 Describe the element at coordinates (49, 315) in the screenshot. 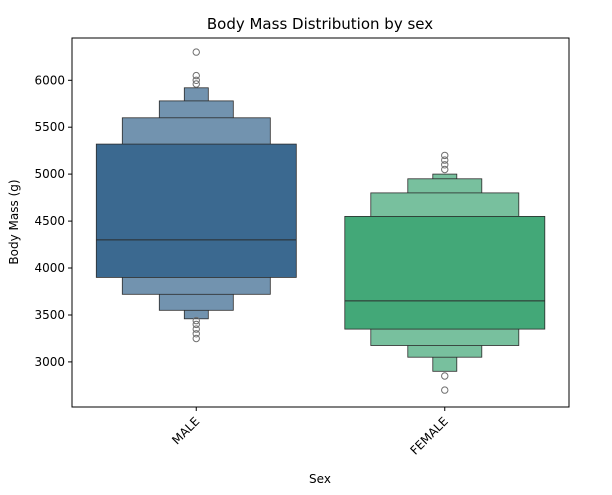

I see `y-tick-label: 3500` at that location.